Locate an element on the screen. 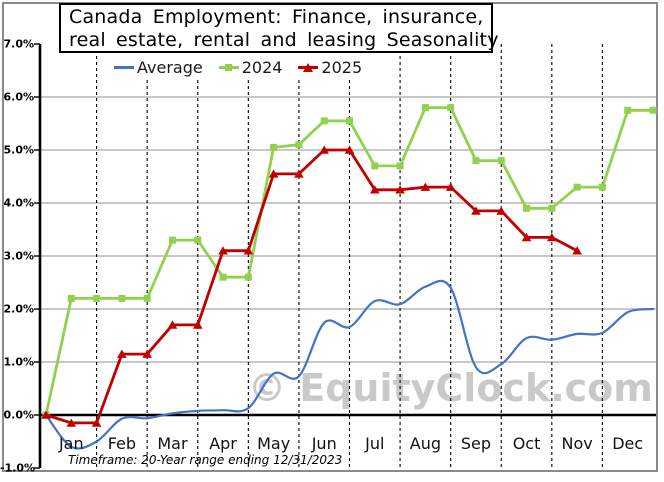 The height and width of the screenshot is (482, 664). triangle-sample-icon is located at coordinates (308, 67).